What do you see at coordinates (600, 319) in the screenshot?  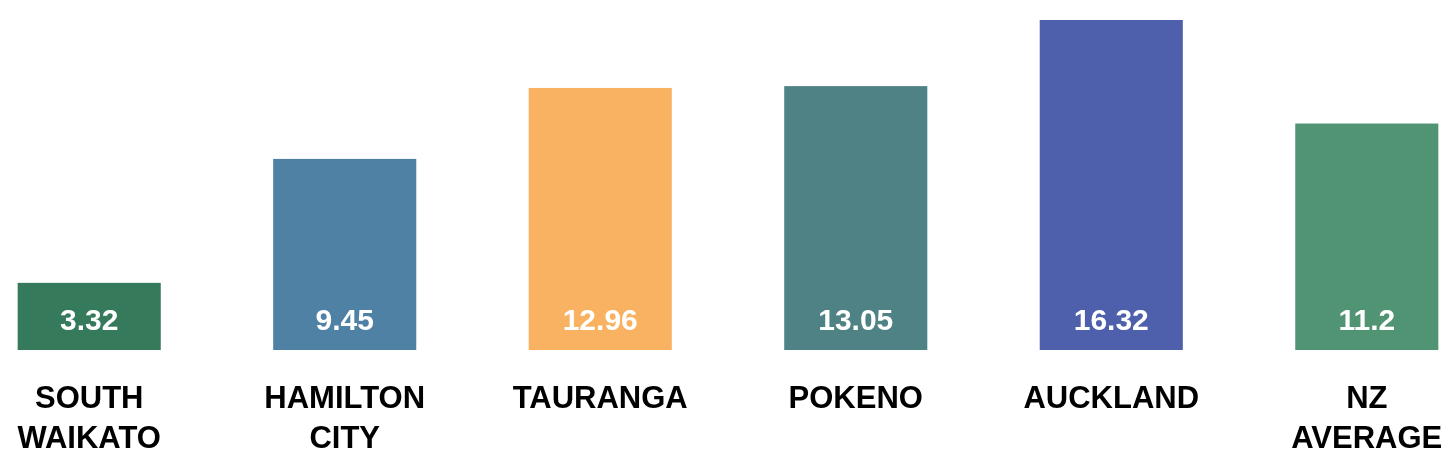 I see `data-label: 12.96` at bounding box center [600, 319].